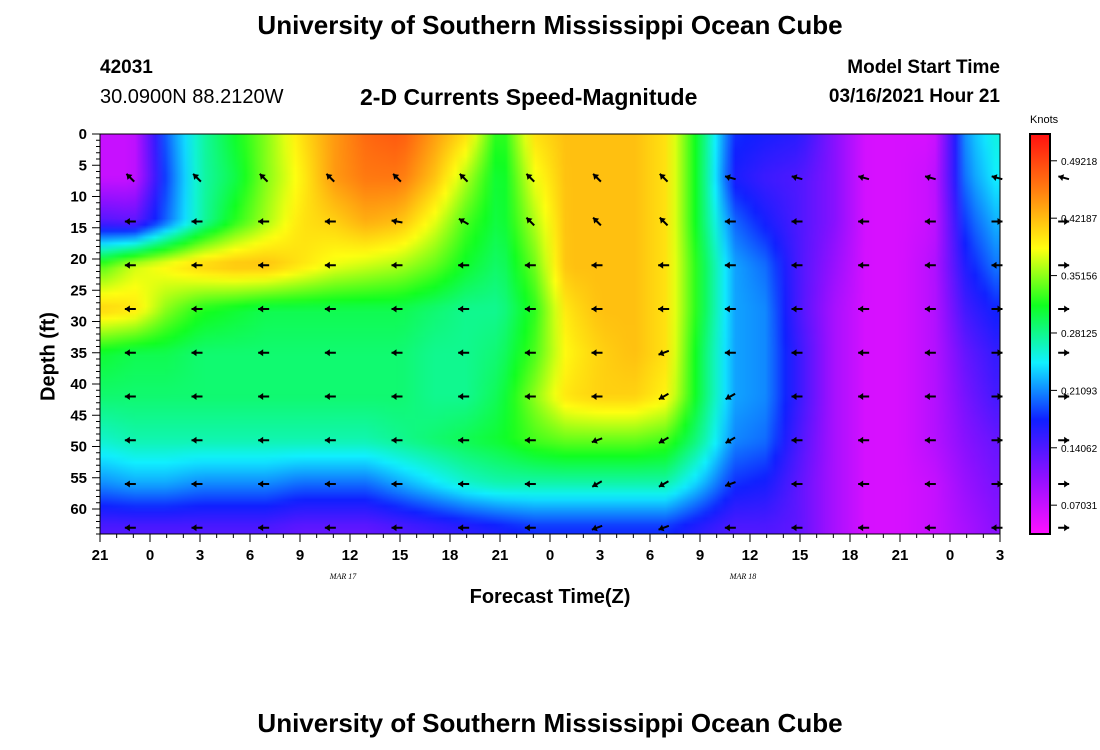 The width and height of the screenshot is (1100, 750). Describe the element at coordinates (78, 447) in the screenshot. I see `y-tick-label: 50` at that location.